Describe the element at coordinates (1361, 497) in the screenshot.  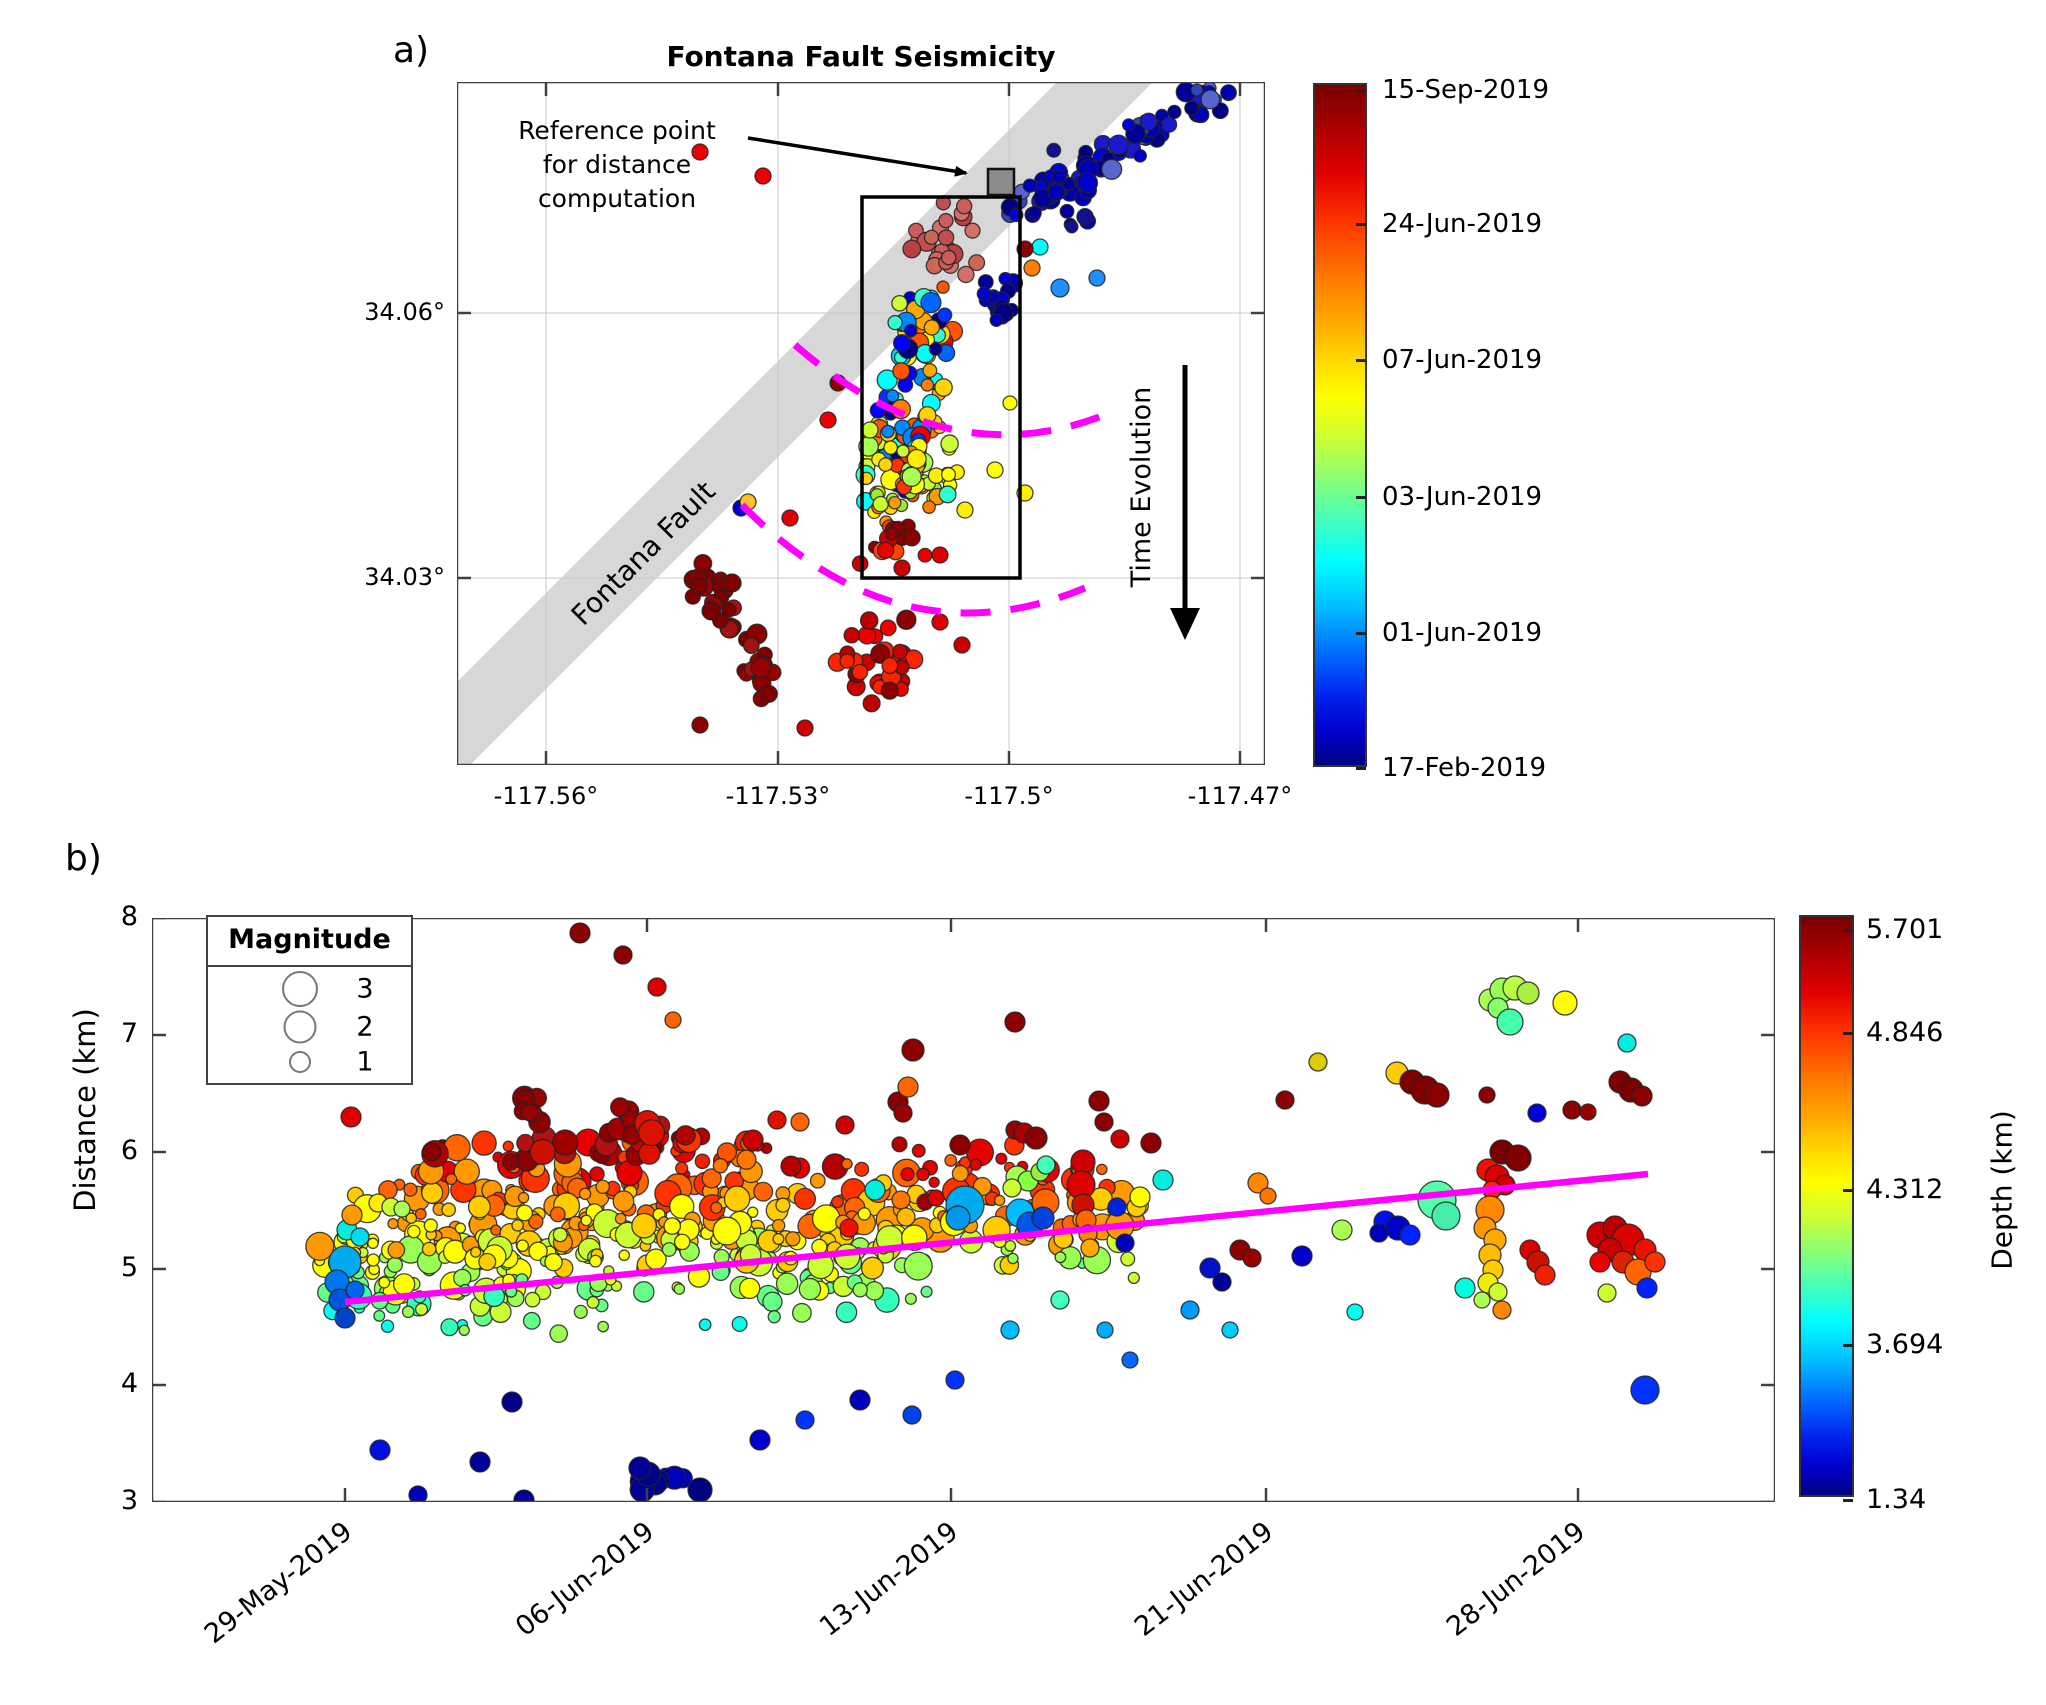
I see `date-colorbar-tick` at that location.